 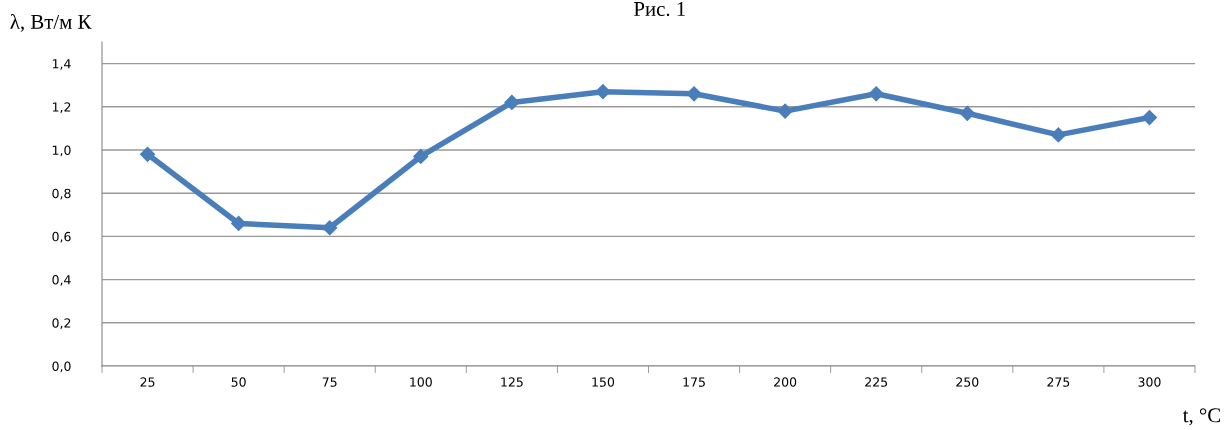 What do you see at coordinates (421, 382) in the screenshot?
I see `x-tick-label: 100` at bounding box center [421, 382].